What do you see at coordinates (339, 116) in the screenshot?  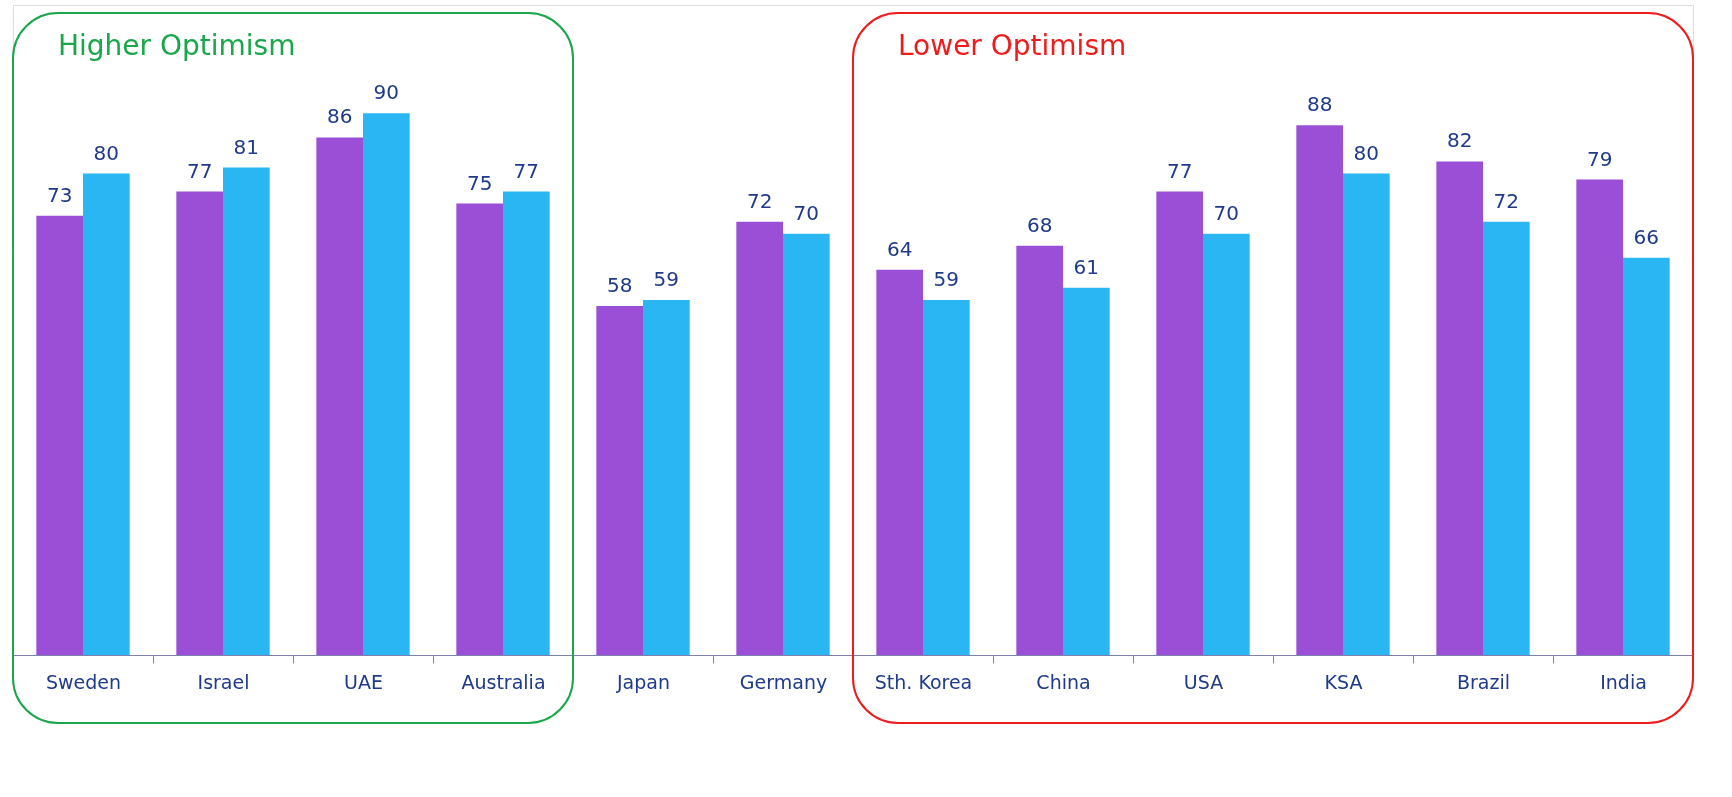 I see `data-label: 86` at bounding box center [339, 116].